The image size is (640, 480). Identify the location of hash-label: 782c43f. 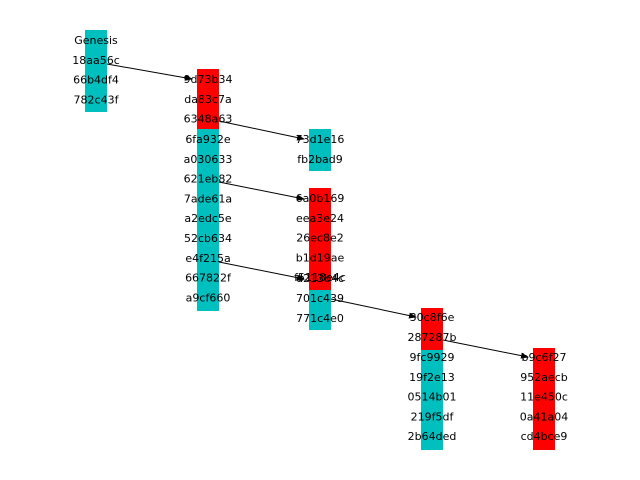
(97, 99).